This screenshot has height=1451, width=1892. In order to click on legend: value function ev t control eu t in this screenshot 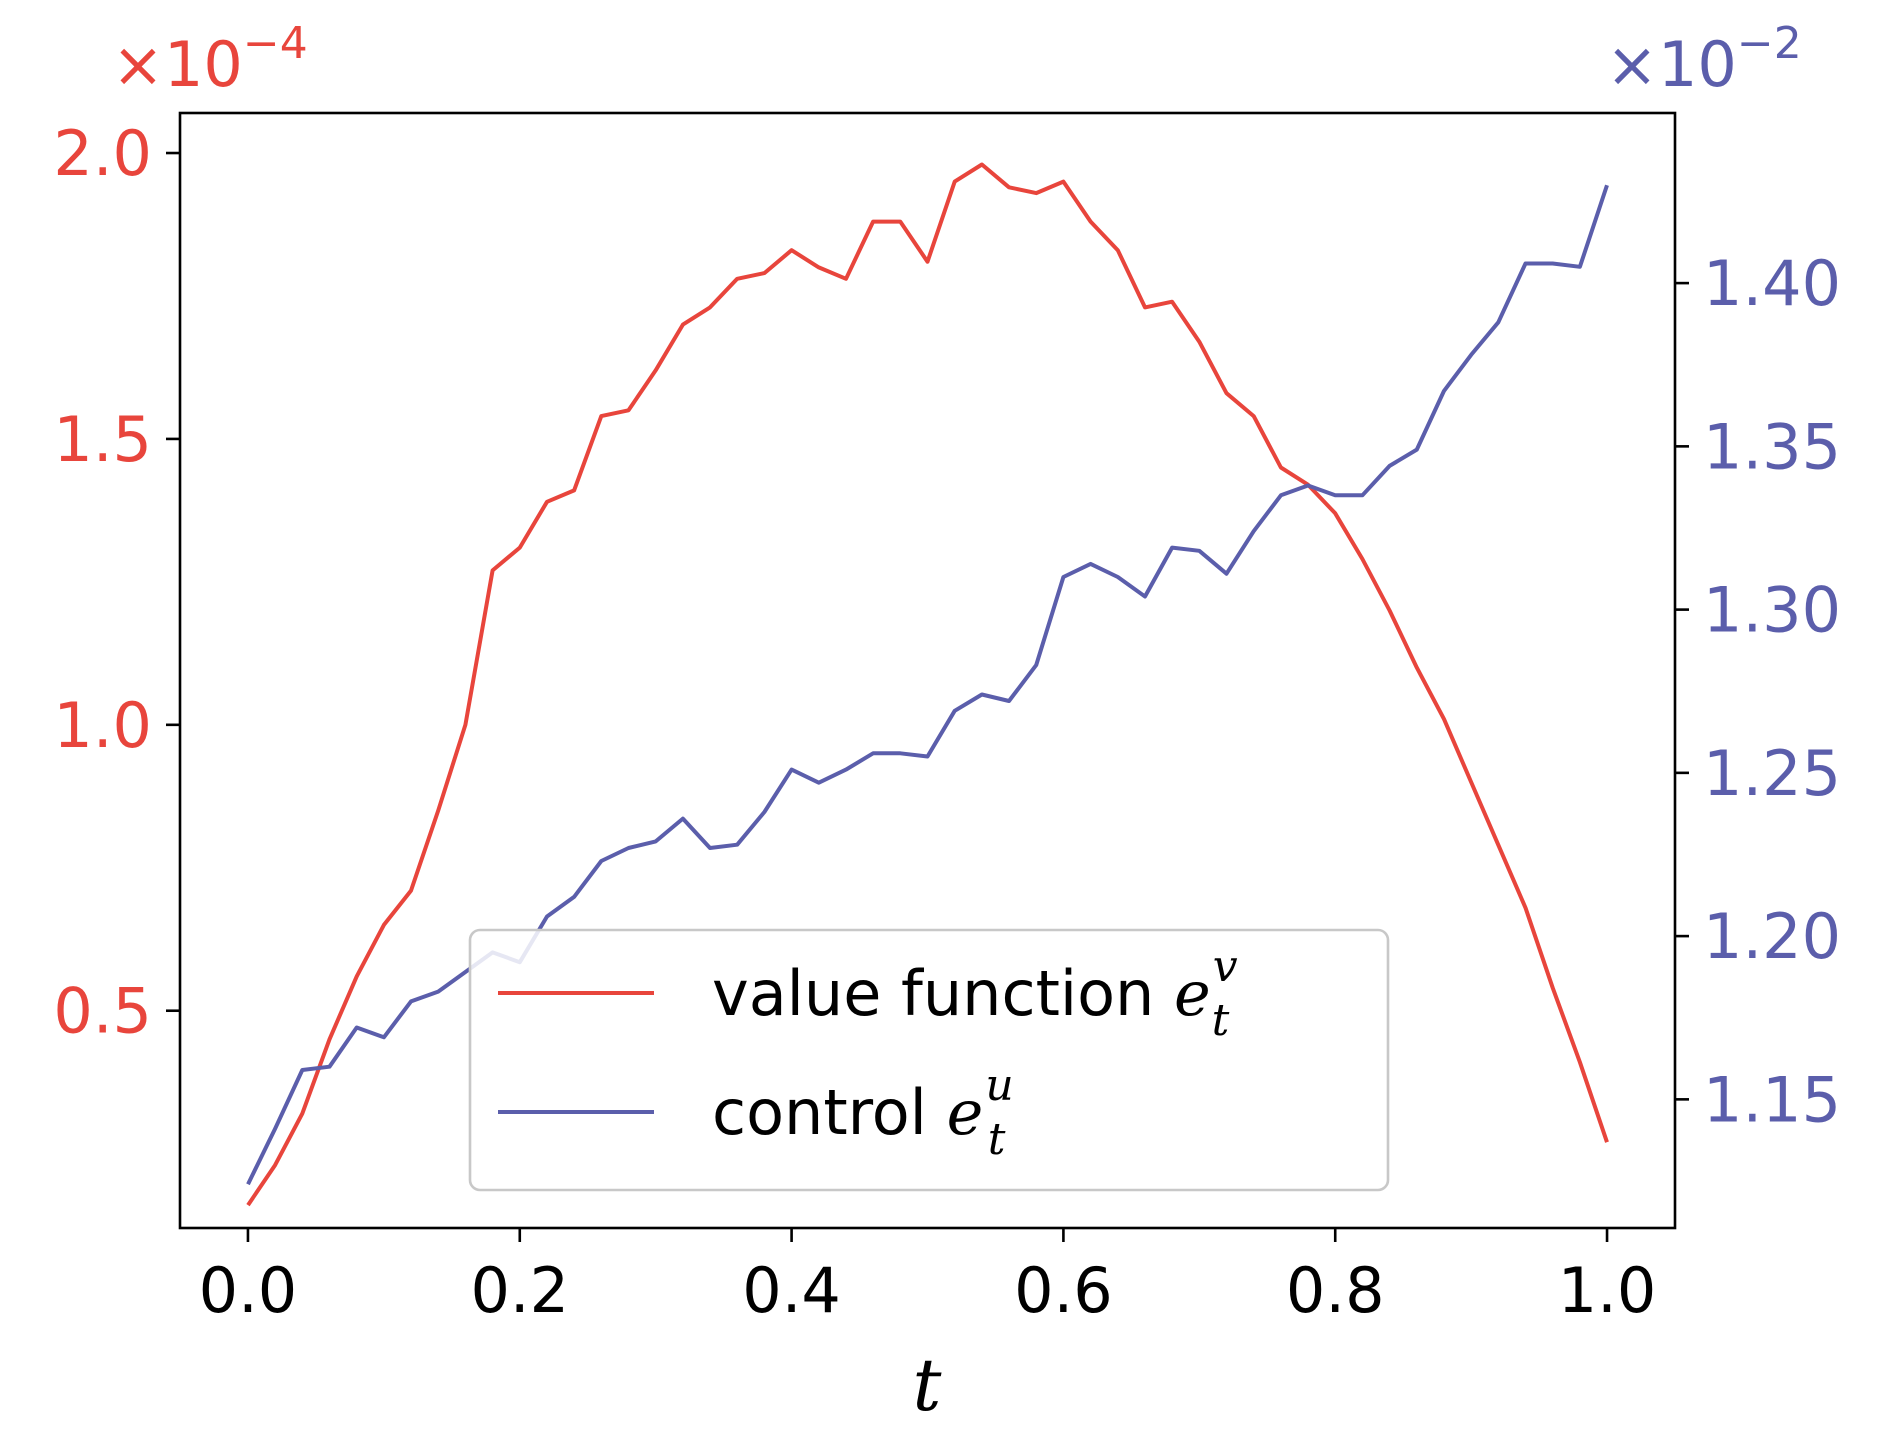, I will do `click(929, 1060)`.